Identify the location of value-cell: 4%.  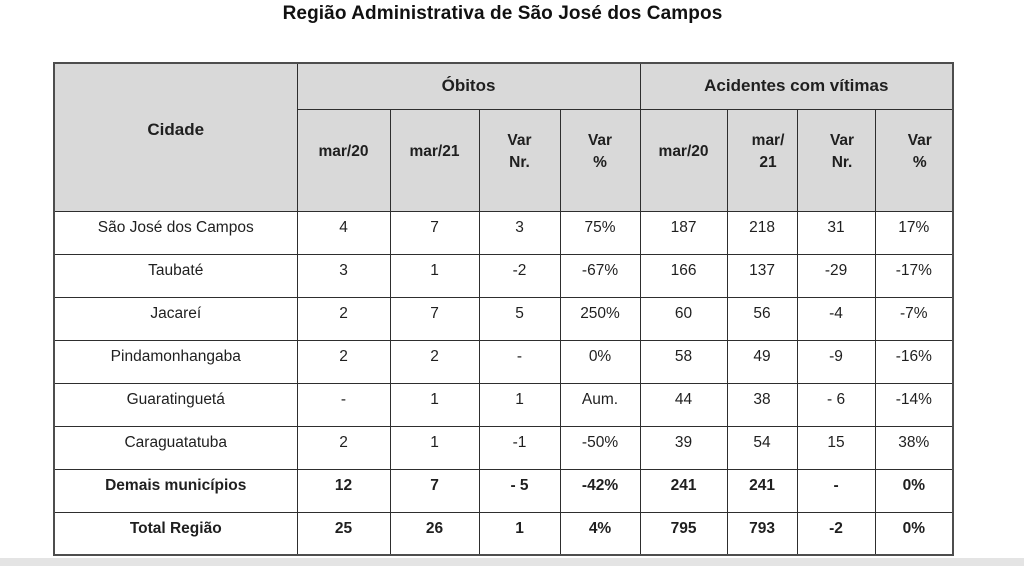
(600, 533).